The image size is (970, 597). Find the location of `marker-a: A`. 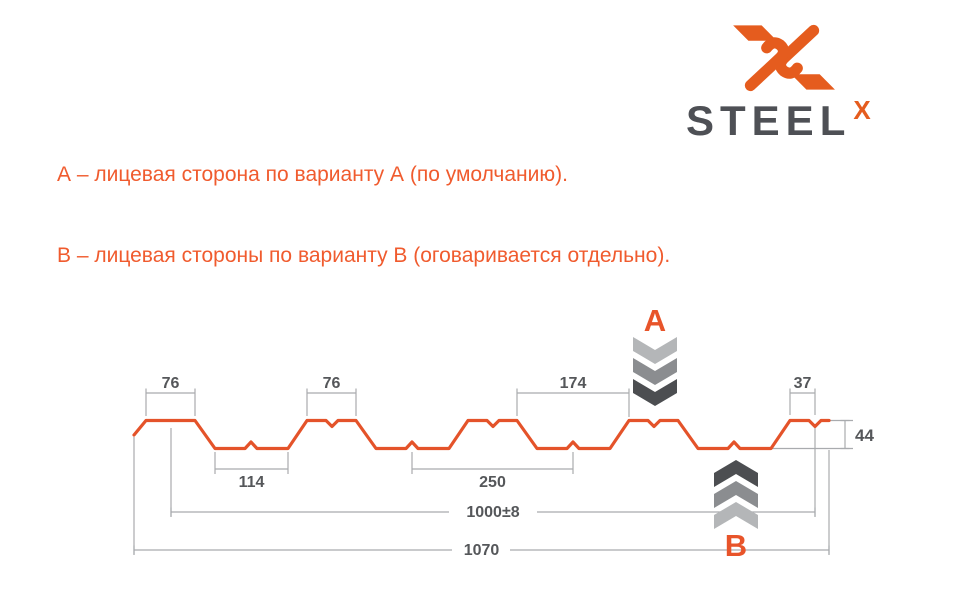

marker-a: A is located at coordinates (655, 354).